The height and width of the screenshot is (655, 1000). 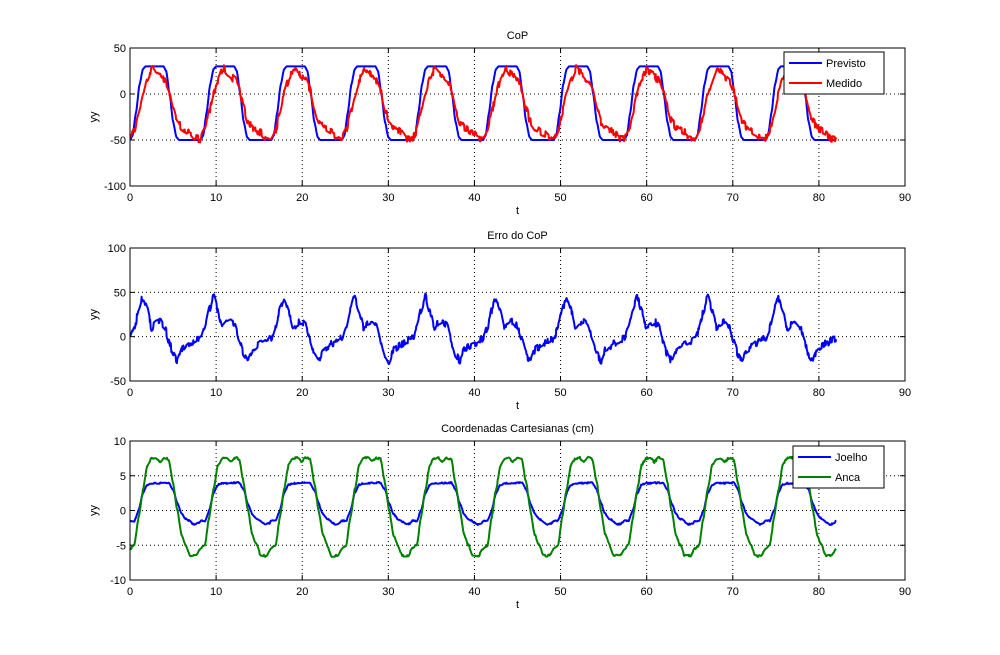 What do you see at coordinates (483, 506) in the screenshot?
I see `series-line-anca` at bounding box center [483, 506].